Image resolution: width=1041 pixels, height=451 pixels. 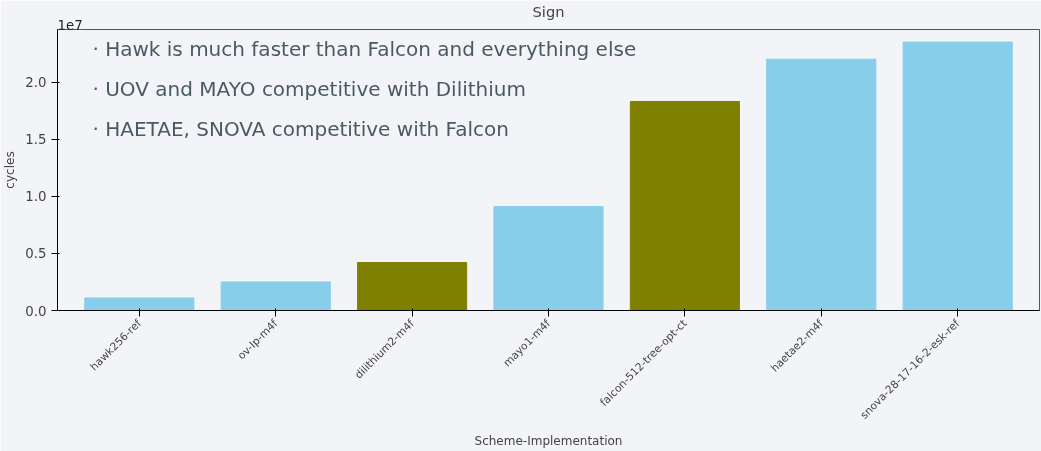 I want to click on chart-title: Sign, so click(x=548, y=11).